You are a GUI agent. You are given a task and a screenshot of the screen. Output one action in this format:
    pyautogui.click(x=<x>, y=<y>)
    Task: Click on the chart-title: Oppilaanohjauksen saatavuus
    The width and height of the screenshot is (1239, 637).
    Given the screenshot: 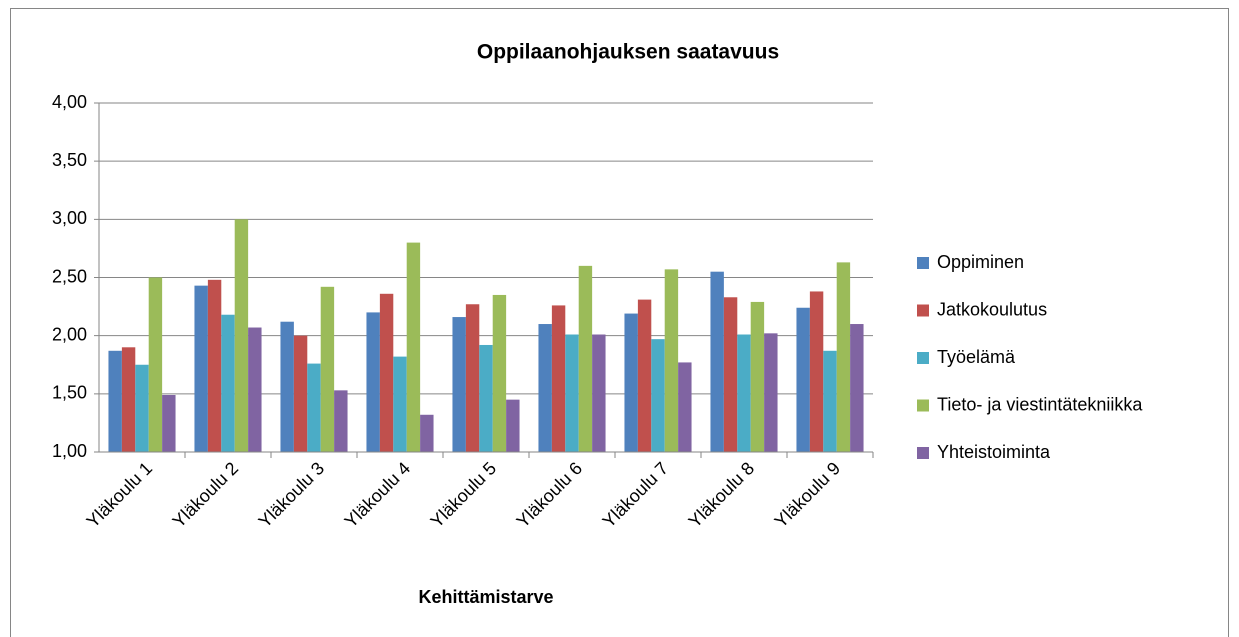 What is the action you would take?
    pyautogui.click(x=628, y=52)
    